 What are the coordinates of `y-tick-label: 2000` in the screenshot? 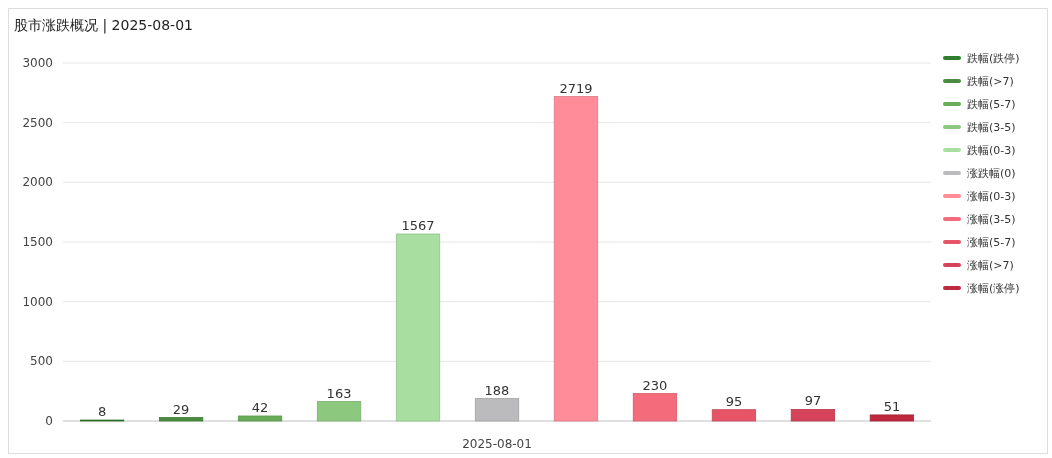 It's located at (37, 182).